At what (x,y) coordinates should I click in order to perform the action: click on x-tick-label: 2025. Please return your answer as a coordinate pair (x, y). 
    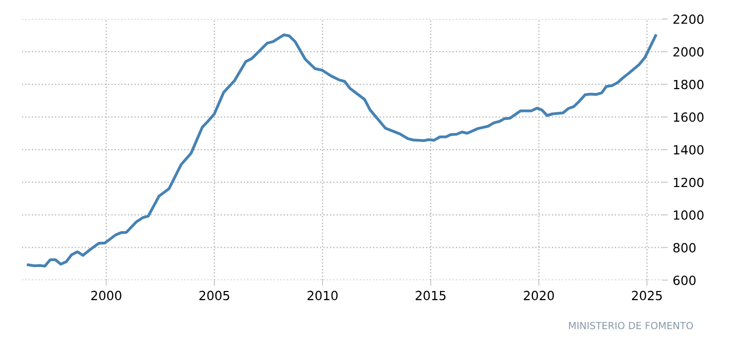
    Looking at the image, I should click on (647, 295).